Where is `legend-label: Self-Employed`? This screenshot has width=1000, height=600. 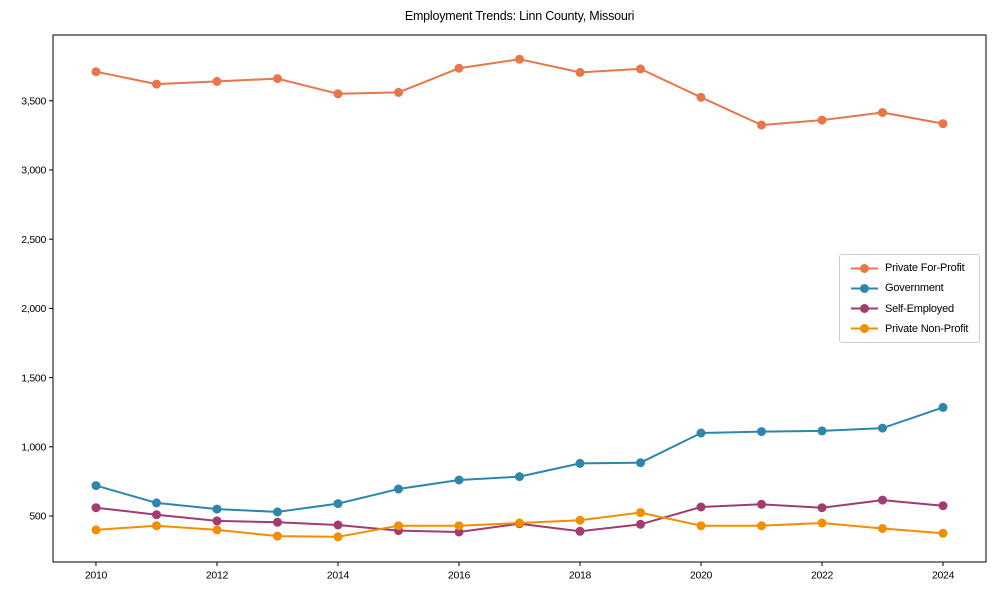 legend-label: Self-Employed is located at coordinates (919, 308).